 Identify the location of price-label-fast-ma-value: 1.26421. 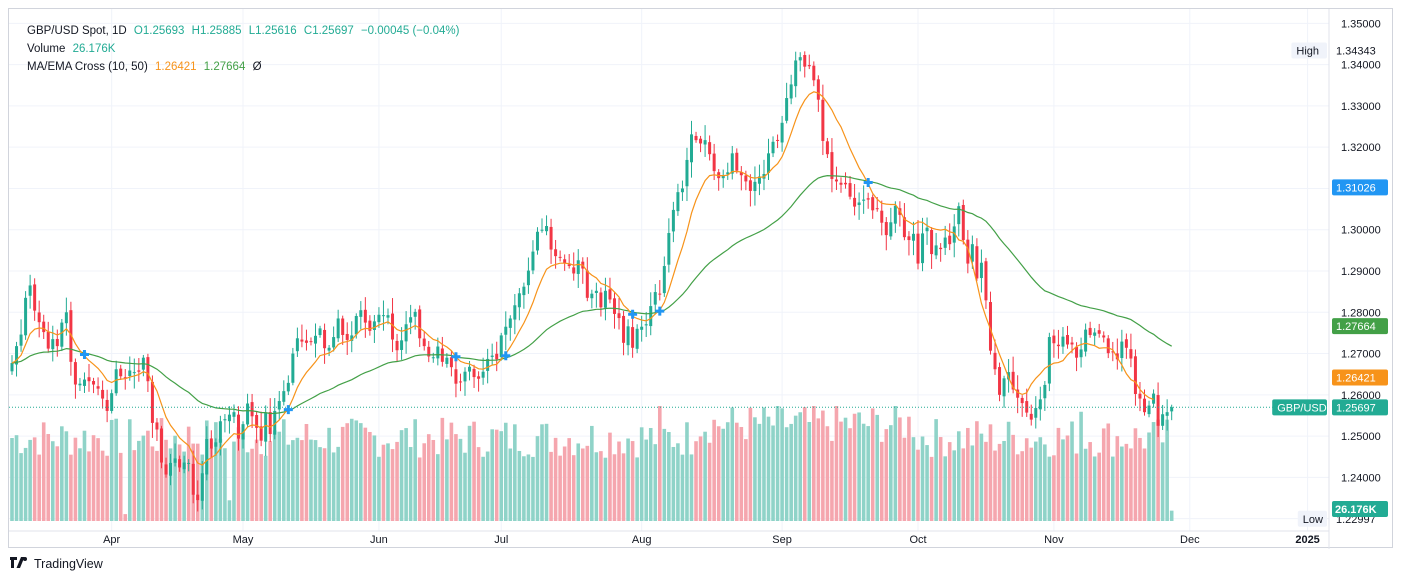
(1356, 378).